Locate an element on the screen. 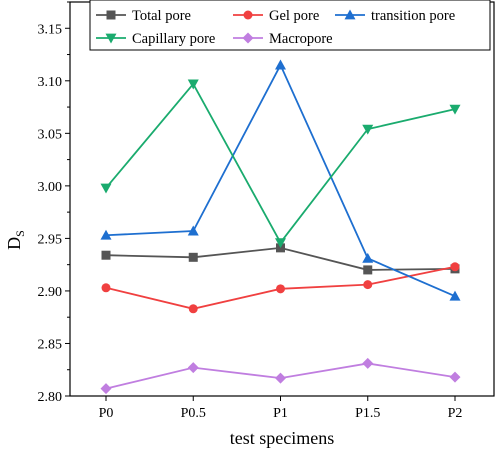 The image size is (498, 452). x-tick-label: P1 is located at coordinates (280, 413).